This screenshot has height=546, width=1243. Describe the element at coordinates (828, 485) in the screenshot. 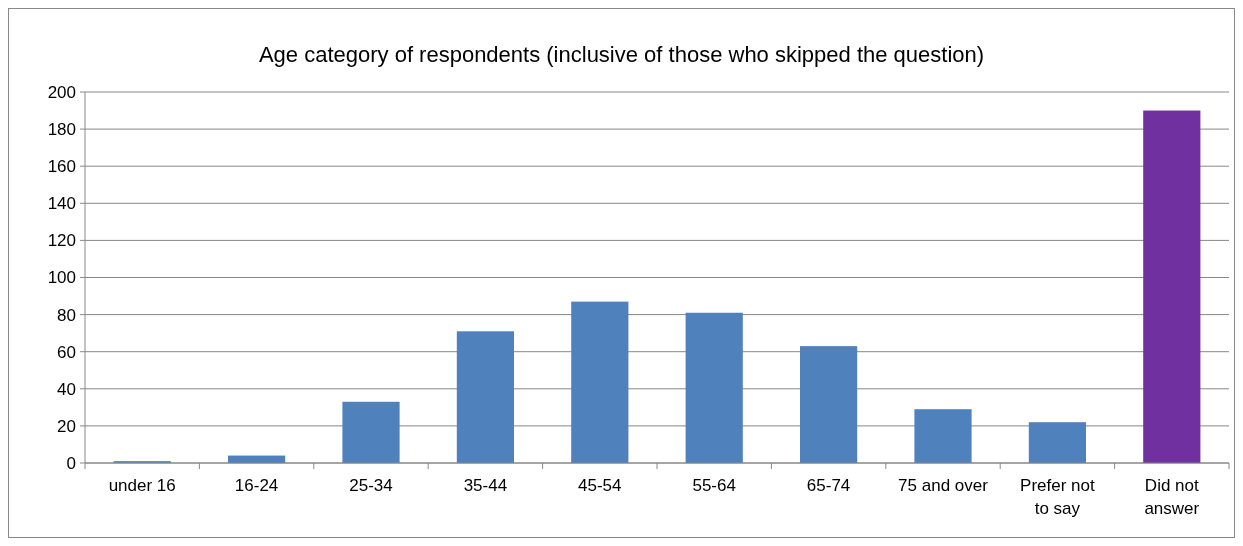

I see `x-tick-label: 65-74` at that location.